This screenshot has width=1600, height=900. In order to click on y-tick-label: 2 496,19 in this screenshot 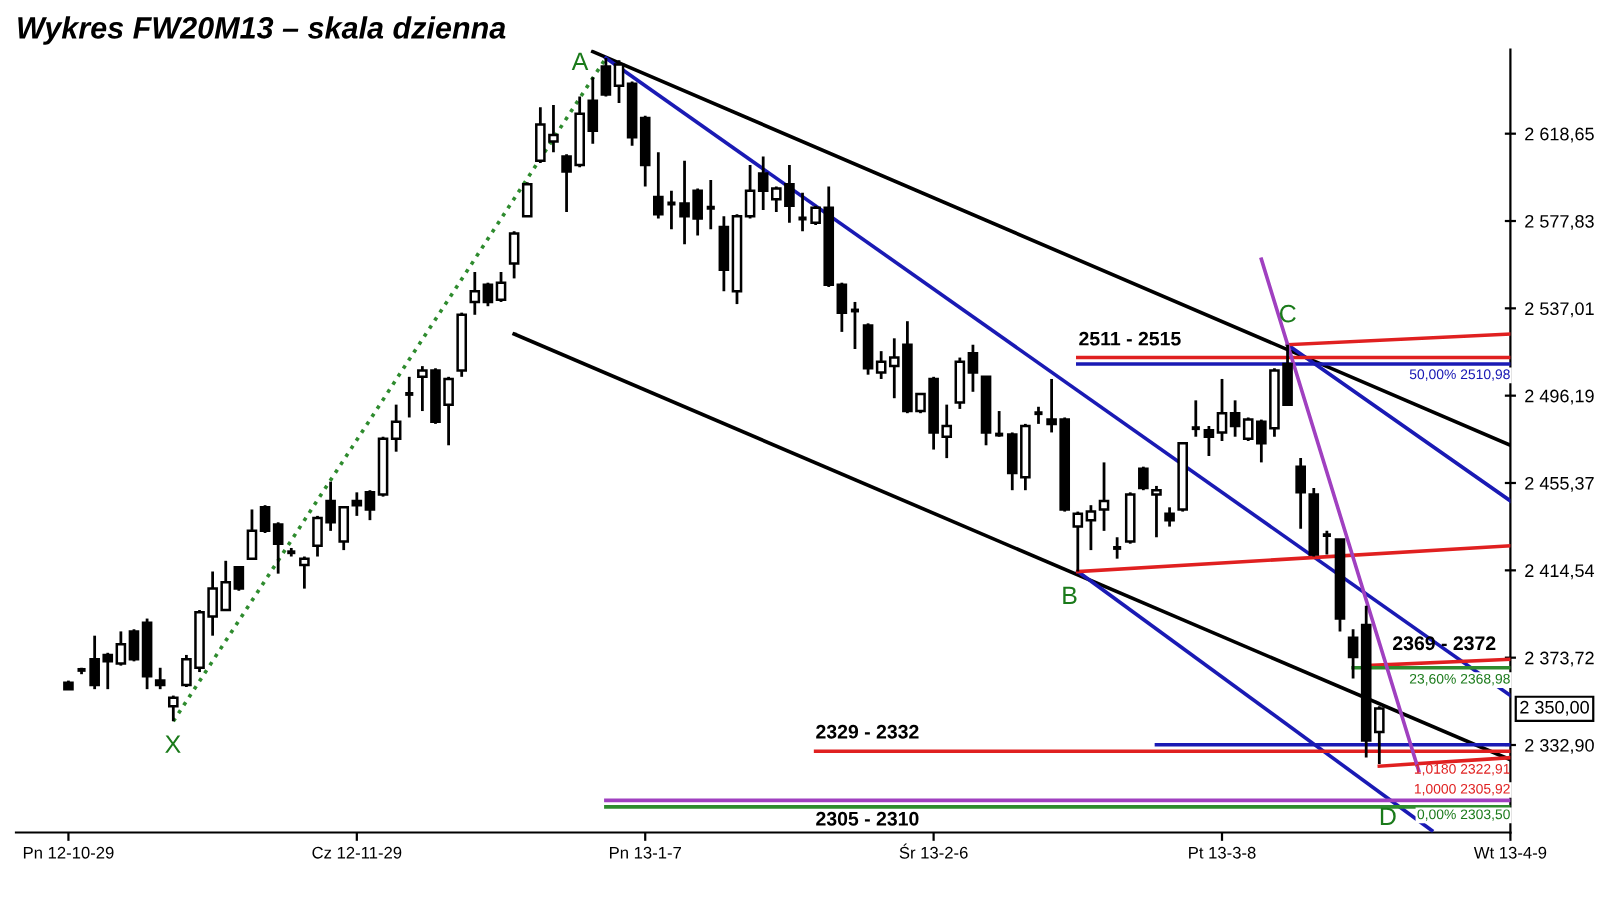, I will do `click(1559, 397)`.